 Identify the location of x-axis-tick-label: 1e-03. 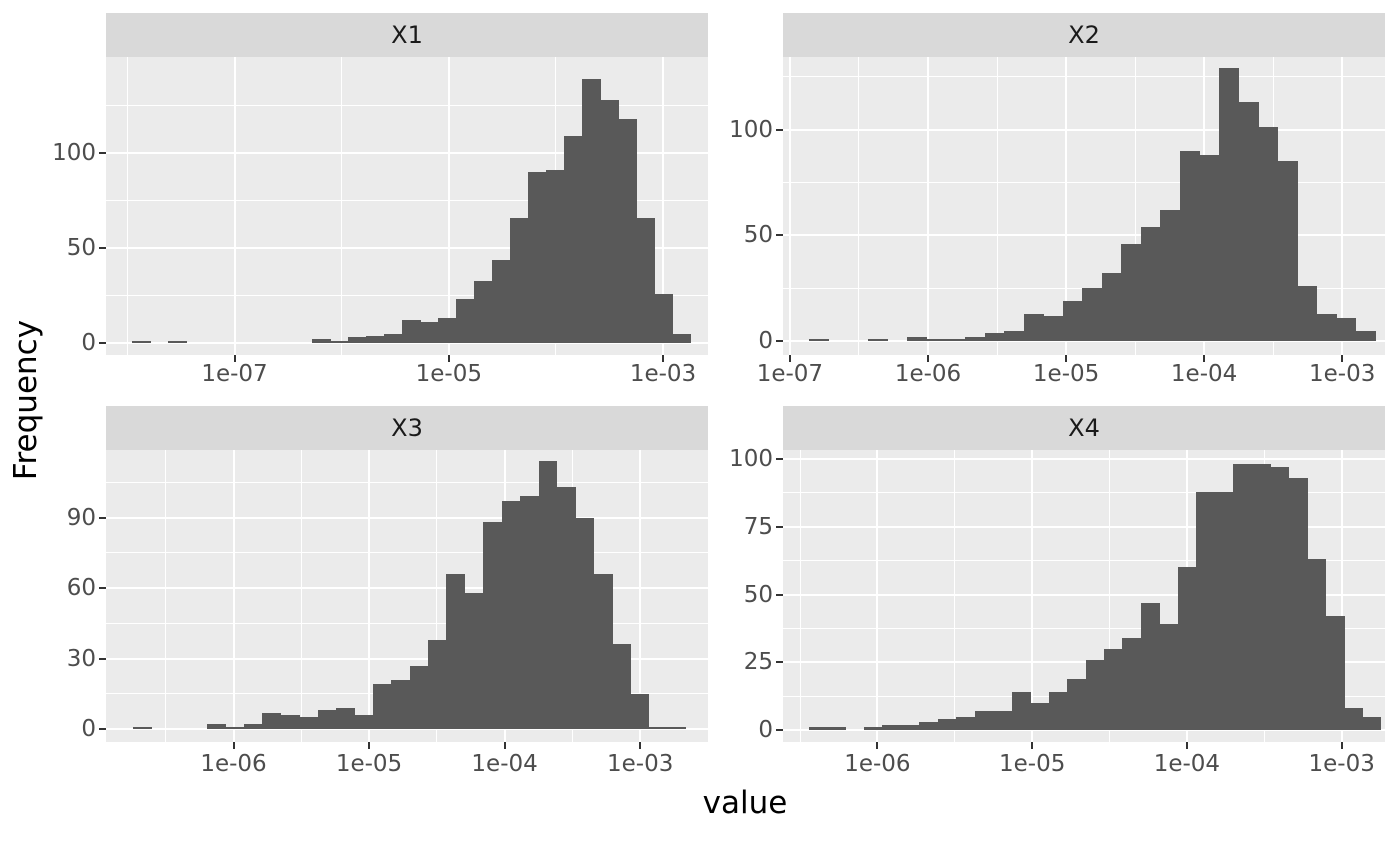
(640, 764).